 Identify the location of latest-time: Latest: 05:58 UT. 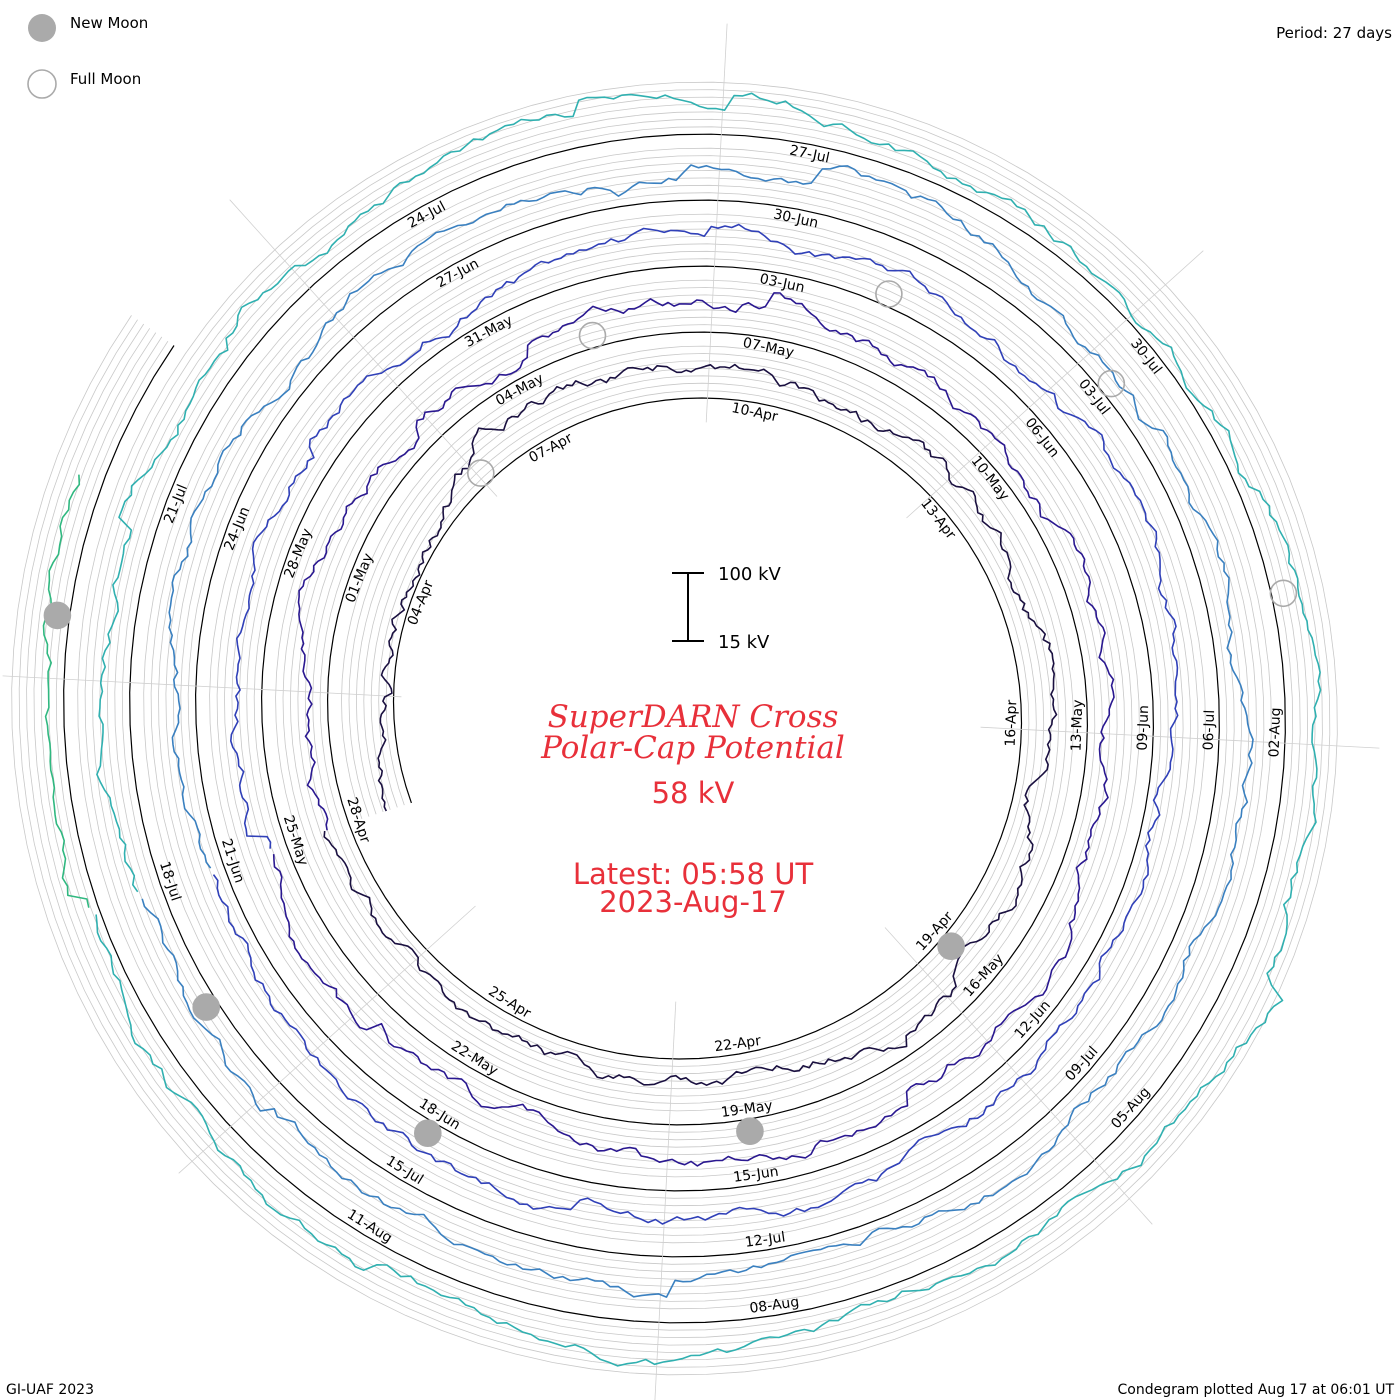
(693, 874).